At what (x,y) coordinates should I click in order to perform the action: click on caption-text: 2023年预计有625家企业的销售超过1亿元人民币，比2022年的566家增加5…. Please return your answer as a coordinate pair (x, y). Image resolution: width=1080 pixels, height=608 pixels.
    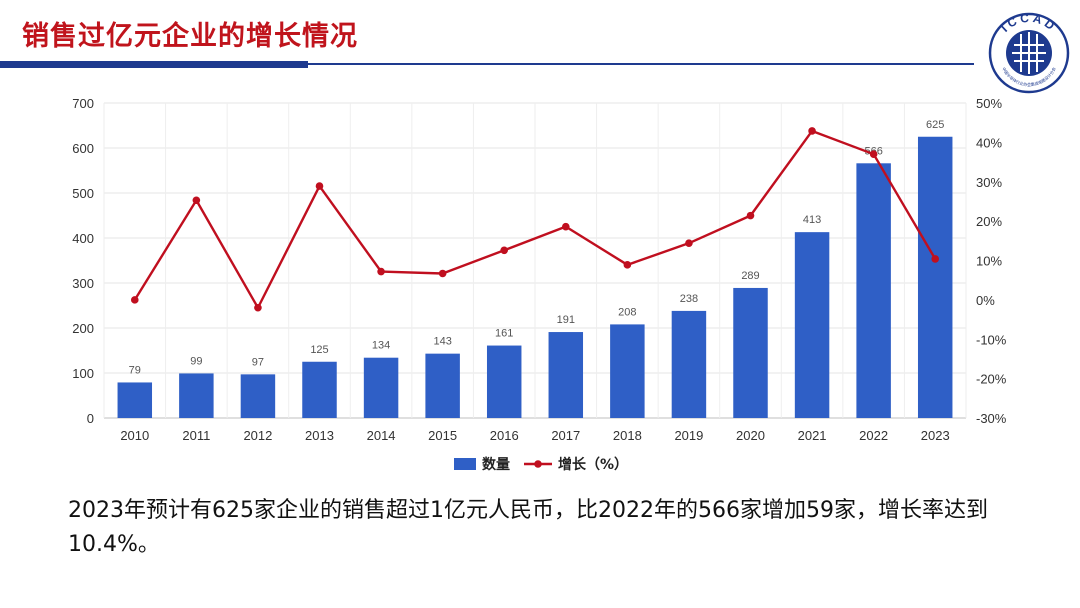
    Looking at the image, I should click on (528, 527).